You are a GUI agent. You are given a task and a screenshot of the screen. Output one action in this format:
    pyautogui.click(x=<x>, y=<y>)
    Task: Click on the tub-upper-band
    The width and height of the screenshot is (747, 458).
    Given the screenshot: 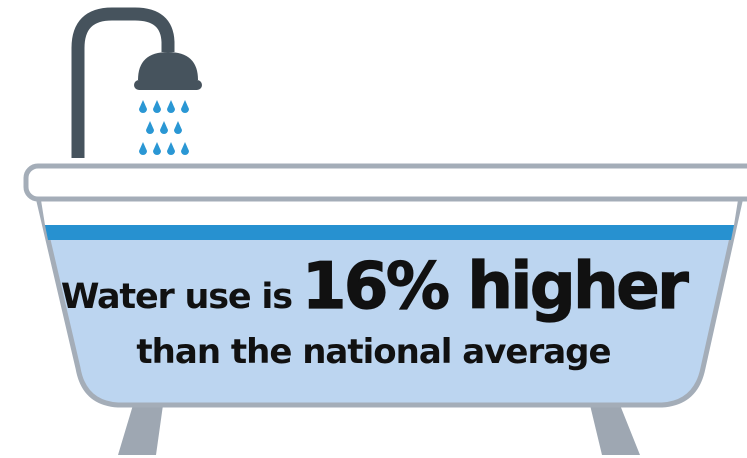 What is the action you would take?
    pyautogui.click(x=389, y=212)
    